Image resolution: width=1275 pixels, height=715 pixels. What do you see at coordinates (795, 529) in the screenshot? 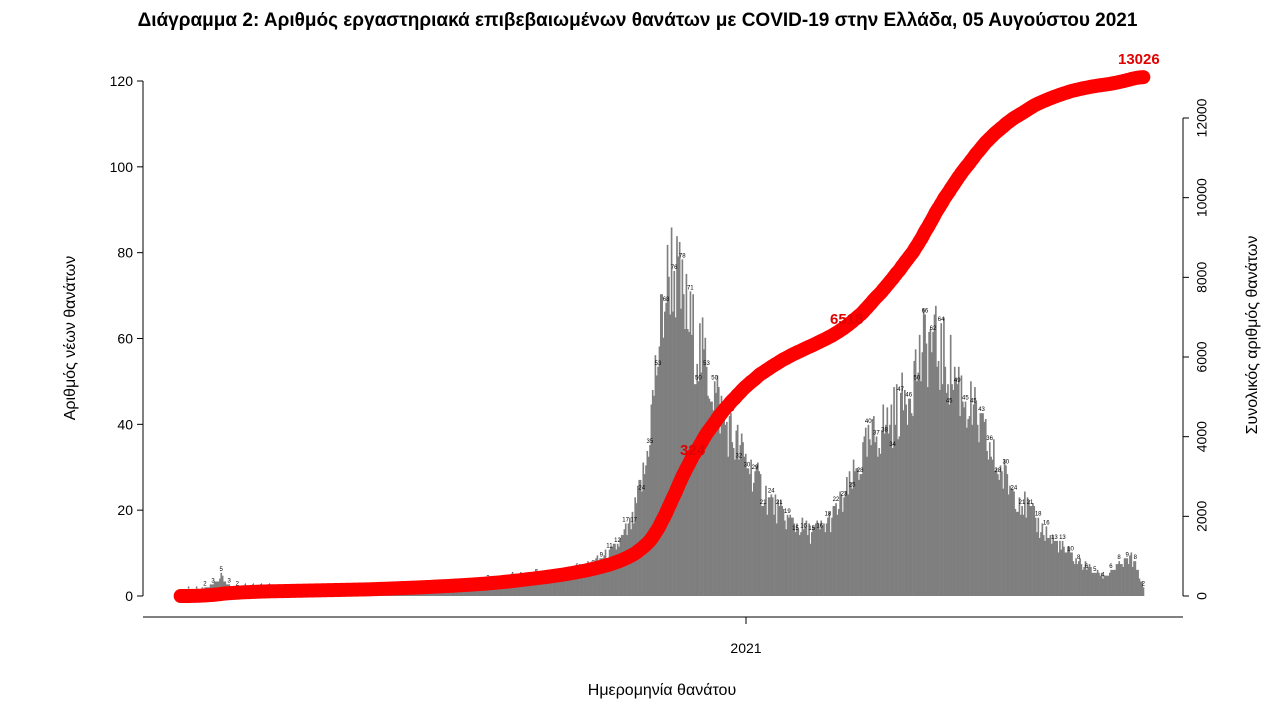
I see `bar-value-label: 15` at bounding box center [795, 529].